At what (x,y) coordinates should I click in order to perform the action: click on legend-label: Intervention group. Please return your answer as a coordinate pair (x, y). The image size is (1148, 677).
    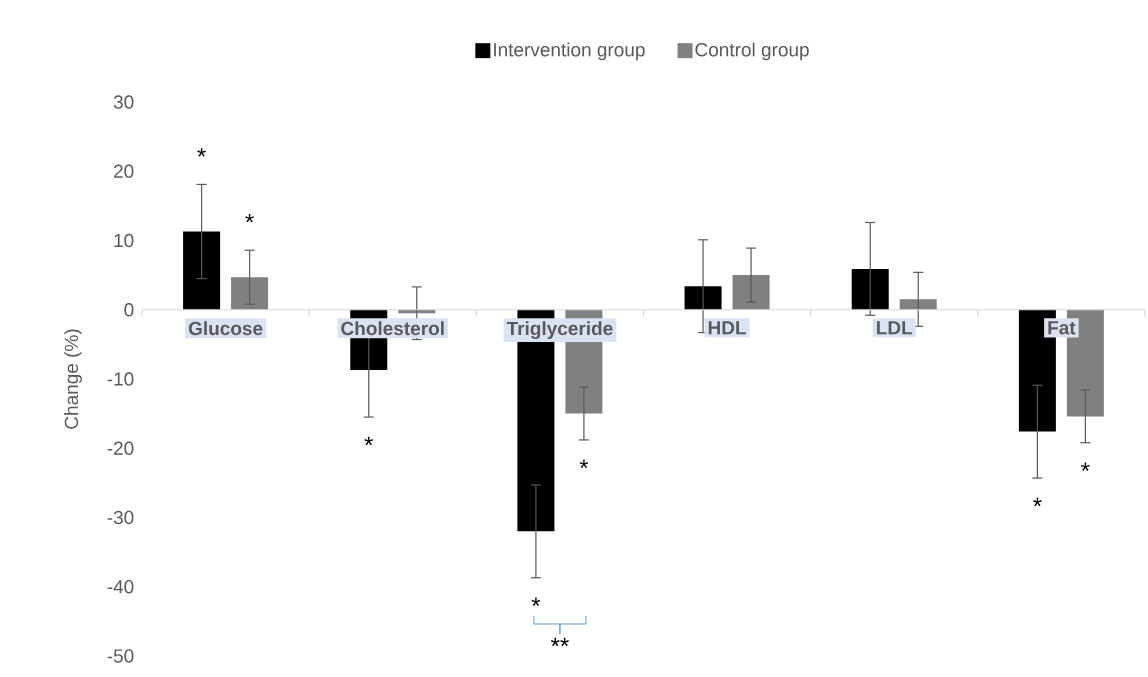
    Looking at the image, I should click on (569, 51).